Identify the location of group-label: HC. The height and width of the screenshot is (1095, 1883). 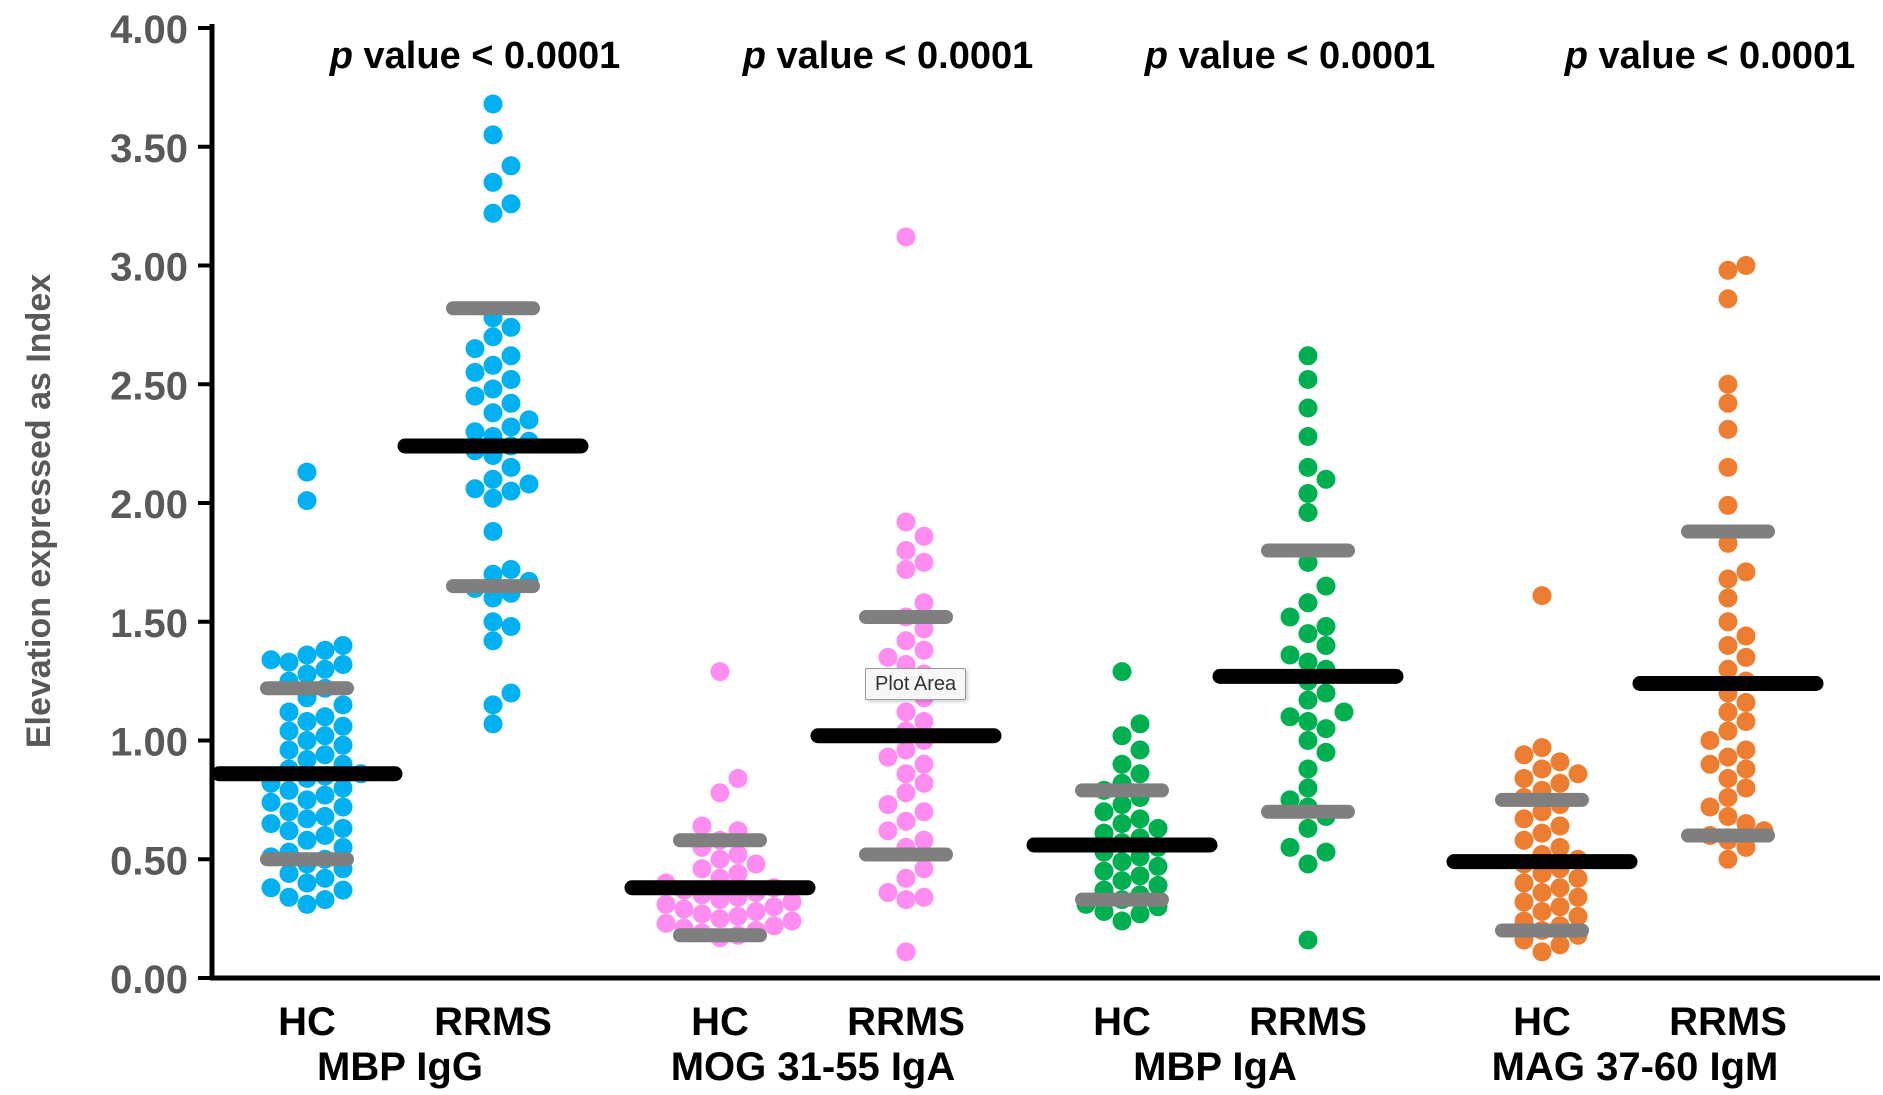
(1542, 1022).